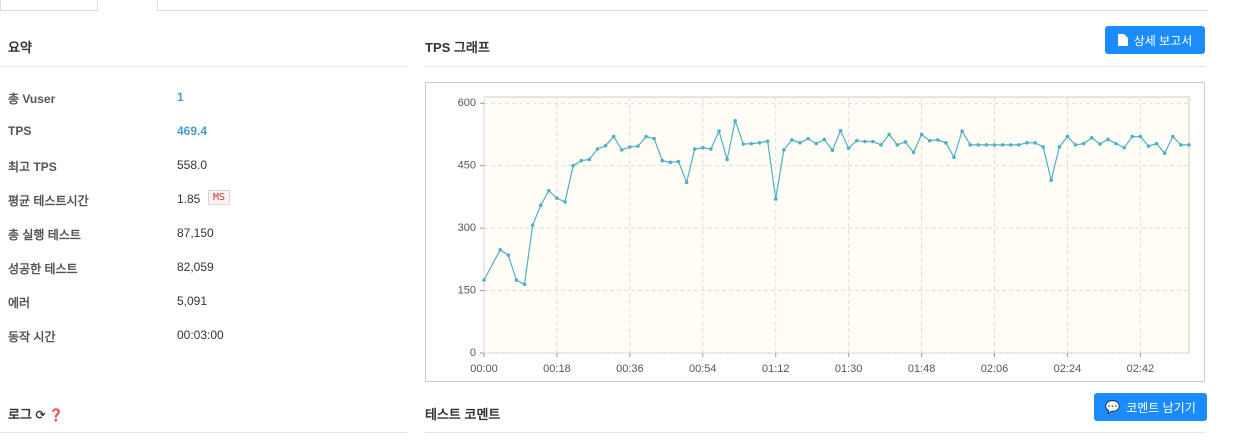 The image size is (1234, 446). I want to click on summary-title: 요약, so click(20, 47).